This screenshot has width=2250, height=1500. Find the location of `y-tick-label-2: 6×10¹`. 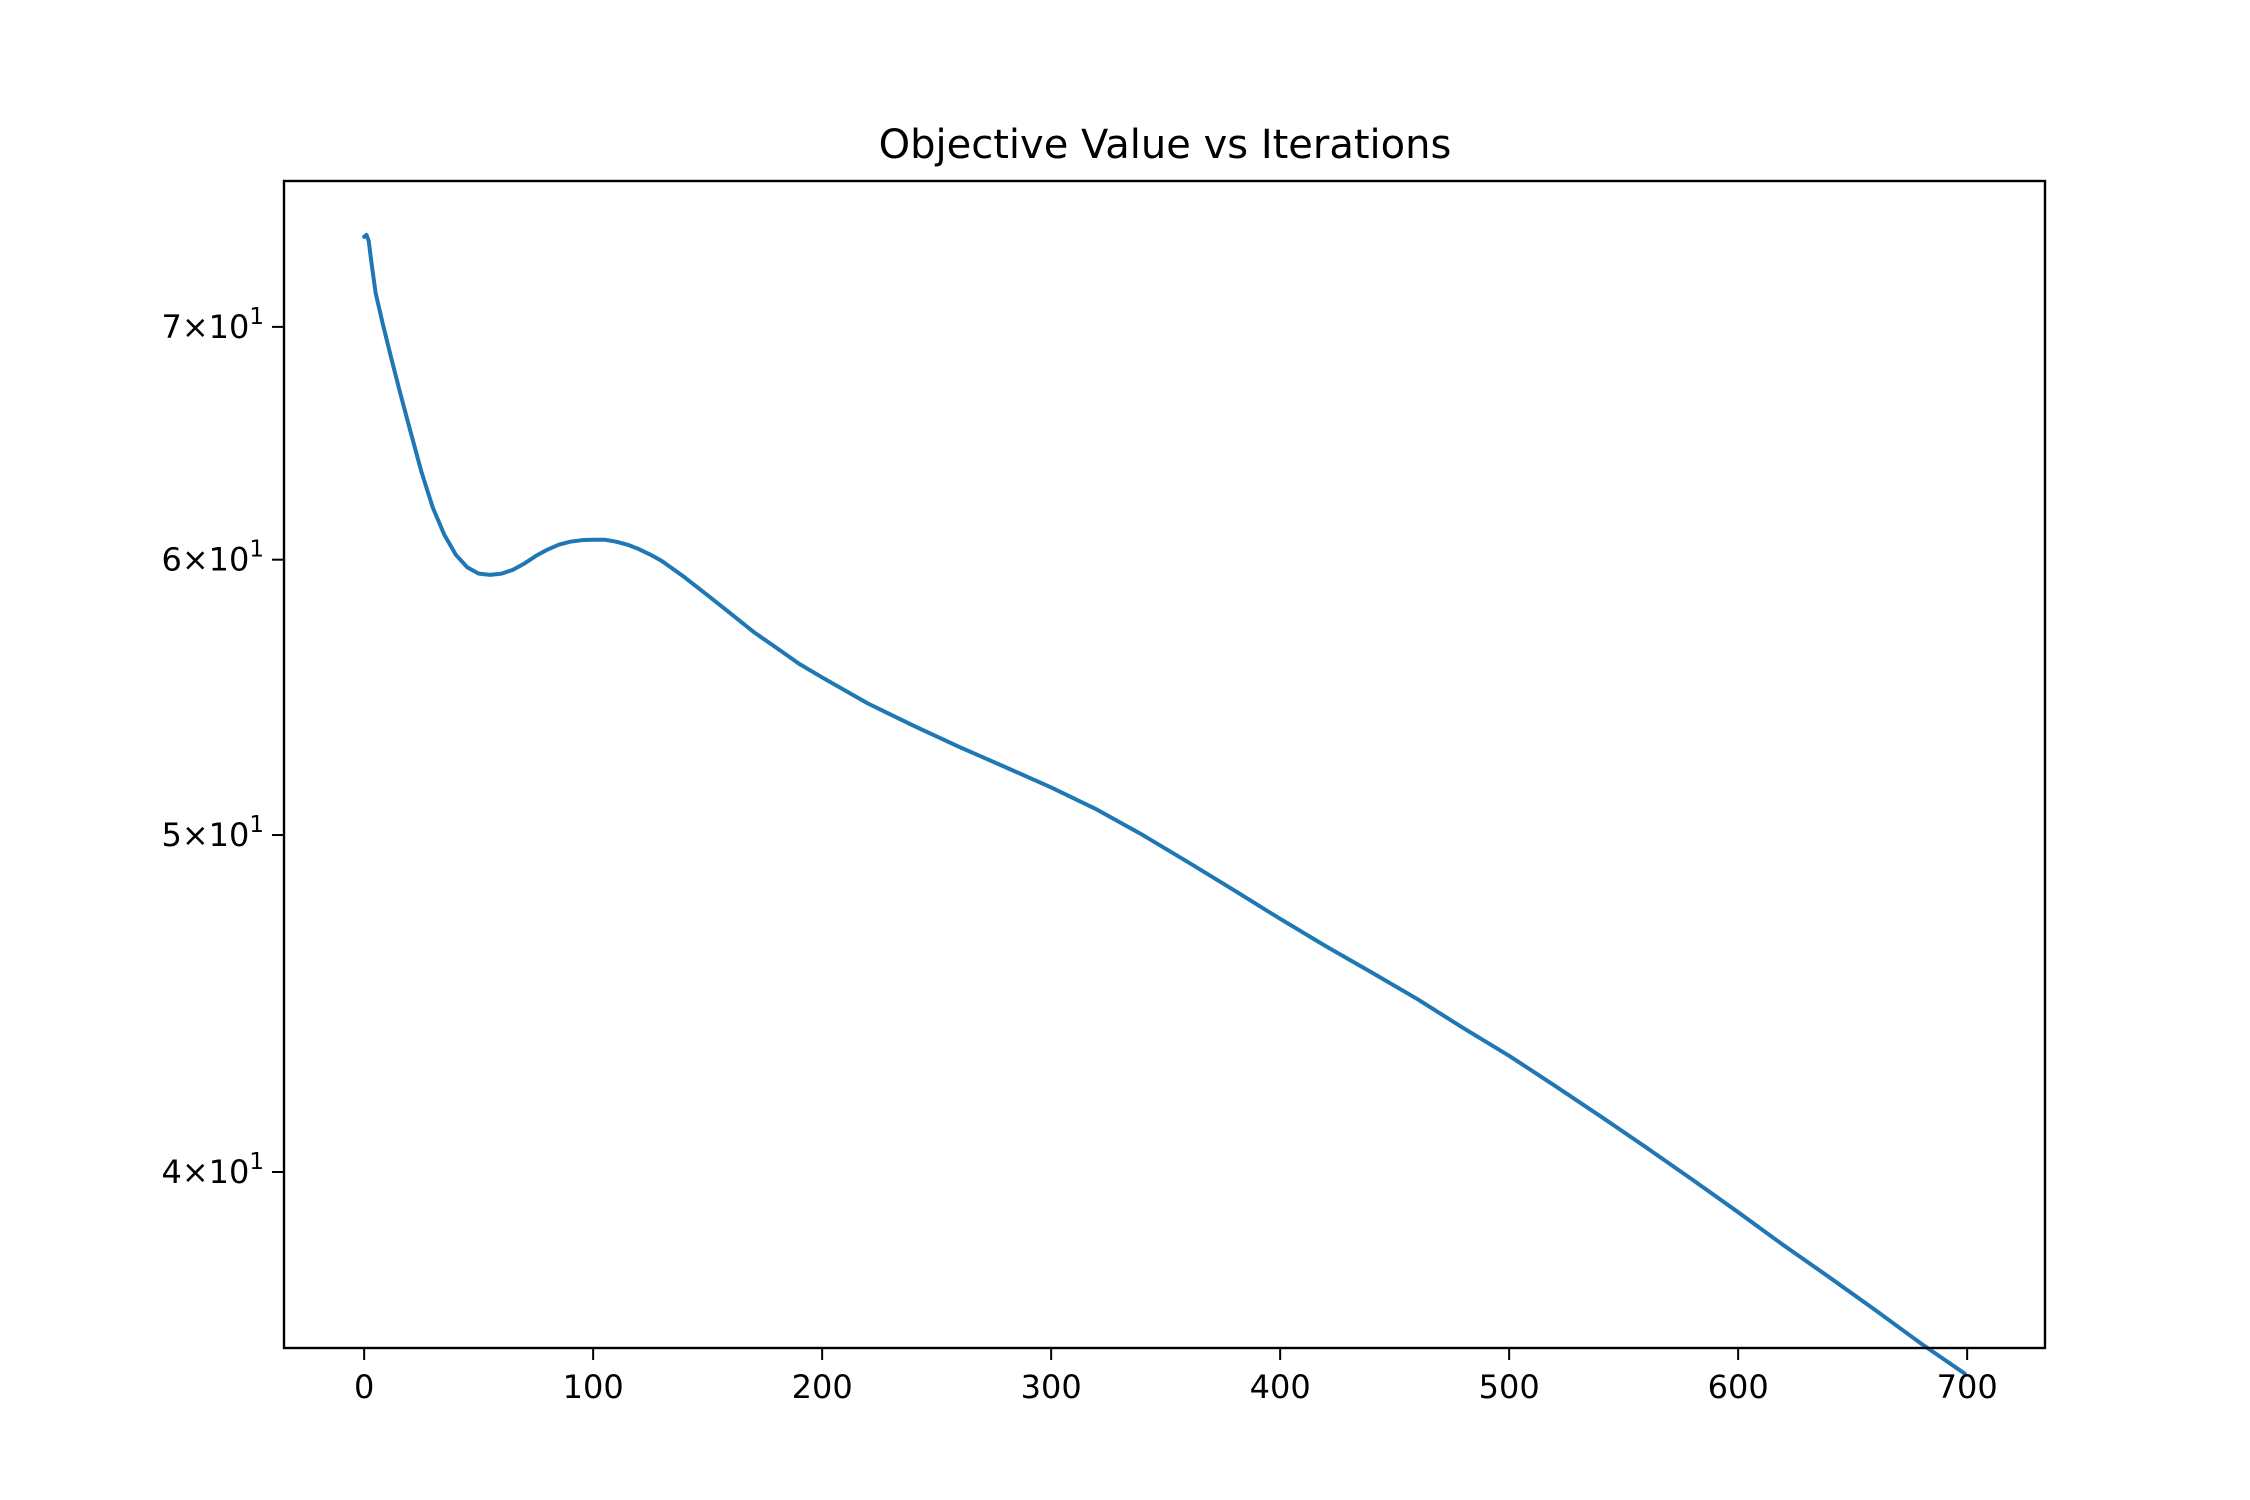

y-tick-label-2: 6×10¹ is located at coordinates (212, 558).